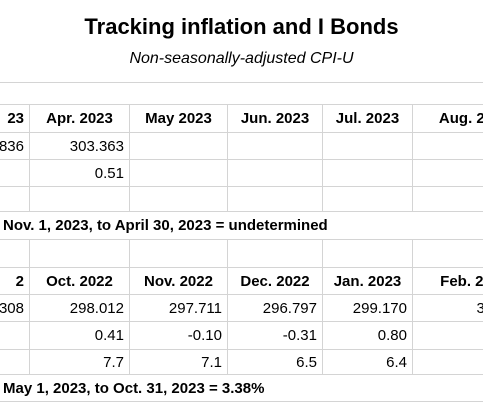 This screenshot has height=403, width=483. Describe the element at coordinates (179, 119) in the screenshot. I see `header-cell: May 2023` at that location.